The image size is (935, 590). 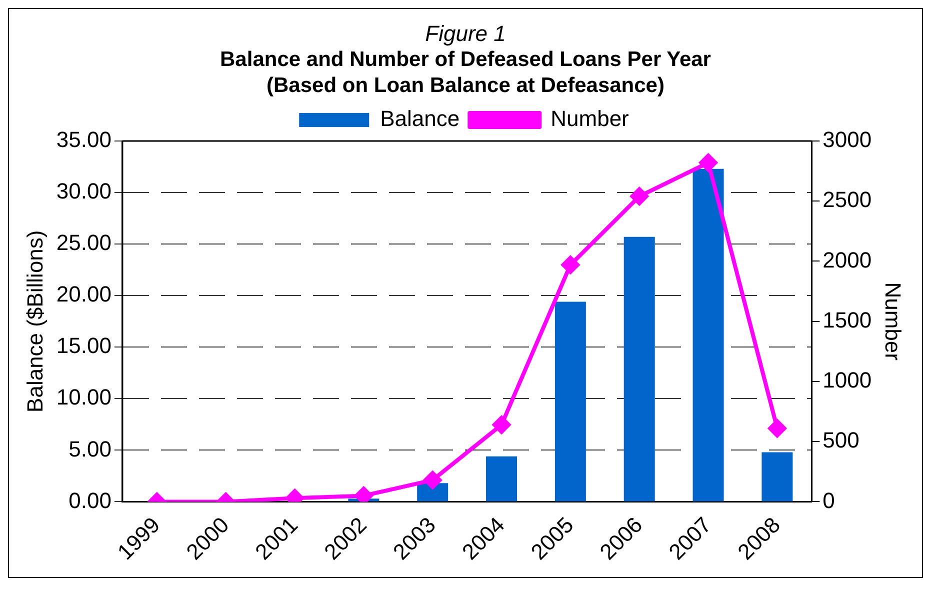 I want to click on y-tick-label: 15.00, so click(x=84, y=345).